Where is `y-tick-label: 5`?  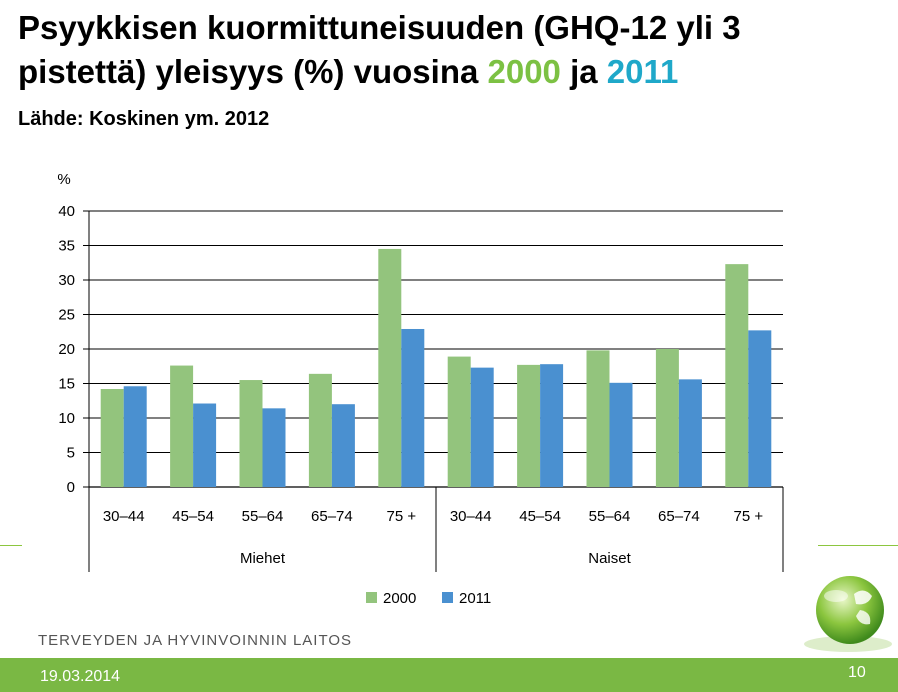 y-tick-label: 5 is located at coordinates (71, 453).